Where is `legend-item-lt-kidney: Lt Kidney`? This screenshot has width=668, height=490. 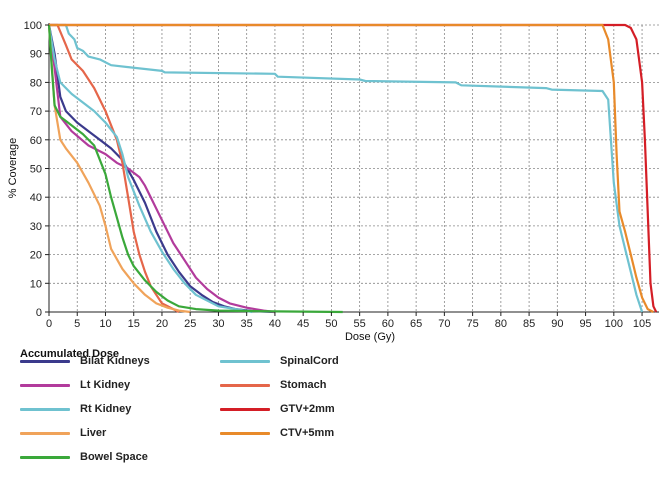
legend-item-lt-kidney: Lt Kidney is located at coordinates (75, 385).